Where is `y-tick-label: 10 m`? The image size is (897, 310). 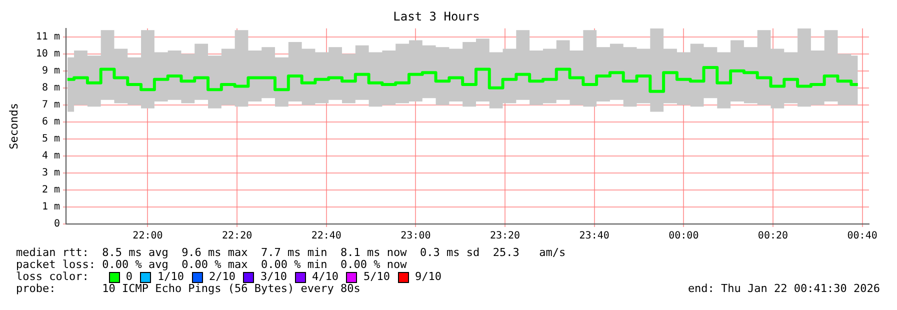
y-tick-label: 10 m is located at coordinates (48, 54).